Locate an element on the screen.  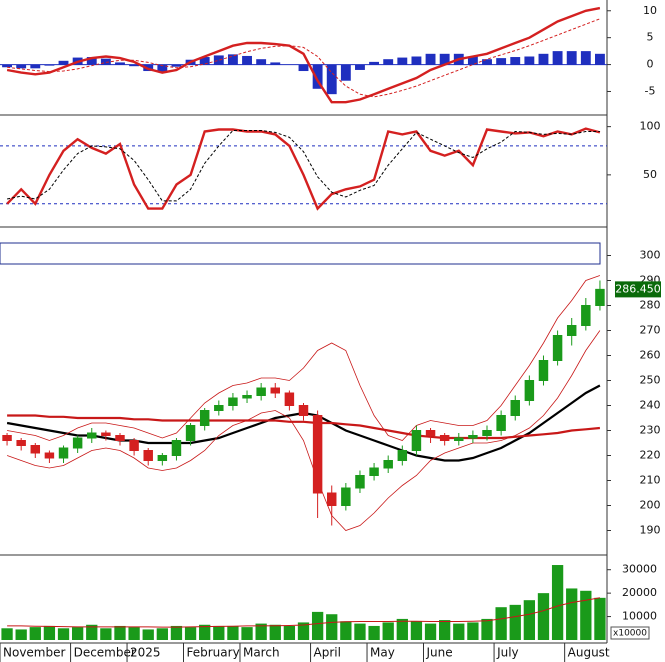
y-tick-label: 50 is located at coordinates (650, 174).